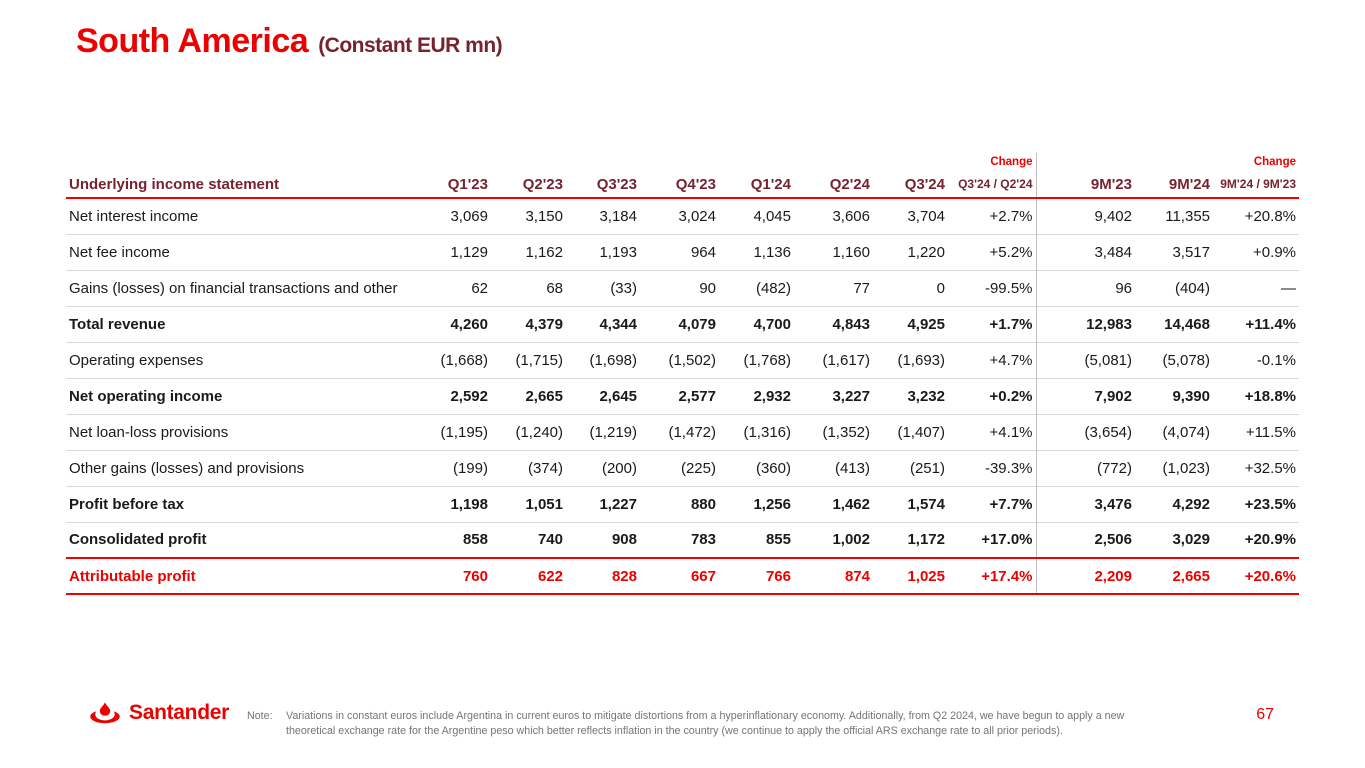  I want to click on cell-value: 1,227, so click(603, 503).